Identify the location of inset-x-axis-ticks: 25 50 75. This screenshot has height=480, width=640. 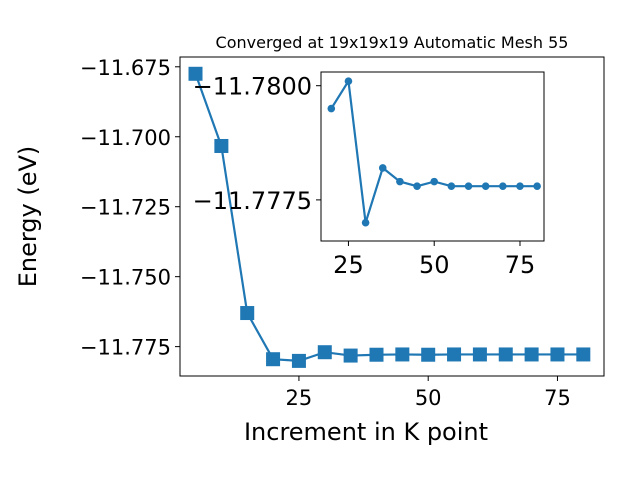
(434, 260).